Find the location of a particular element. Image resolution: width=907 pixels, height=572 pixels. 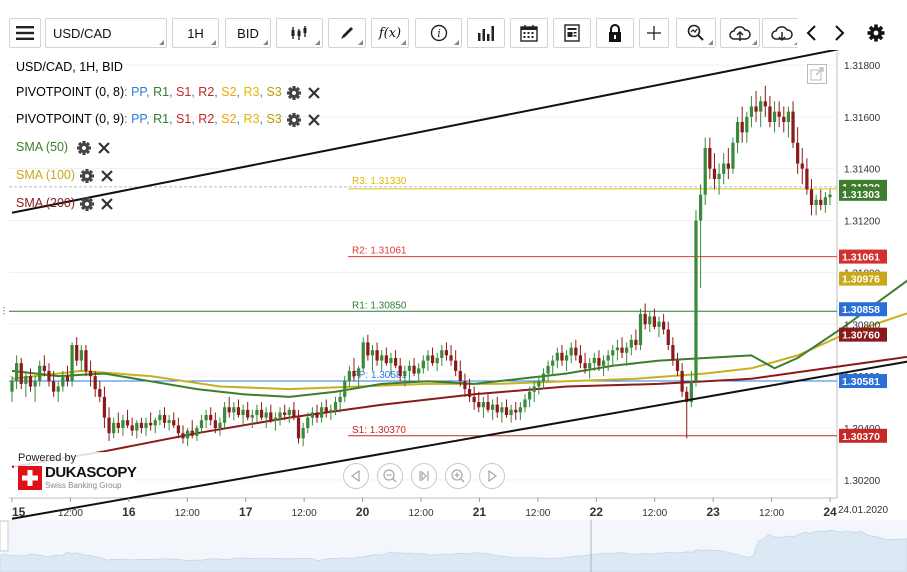

function-fx-icon: f(x) is located at coordinates (390, 33).